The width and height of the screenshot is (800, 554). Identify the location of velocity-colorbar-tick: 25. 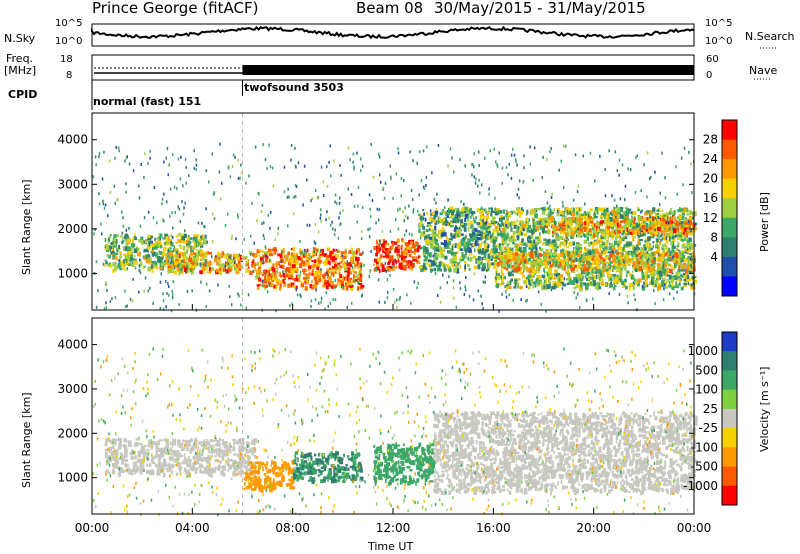
(710, 409).